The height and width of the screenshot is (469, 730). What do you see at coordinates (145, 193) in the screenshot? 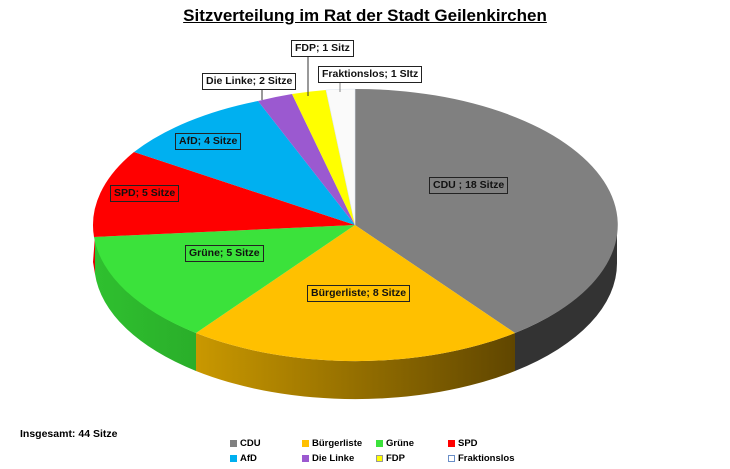
I see `data-label-spd: SPD; 5 Sitze` at bounding box center [145, 193].